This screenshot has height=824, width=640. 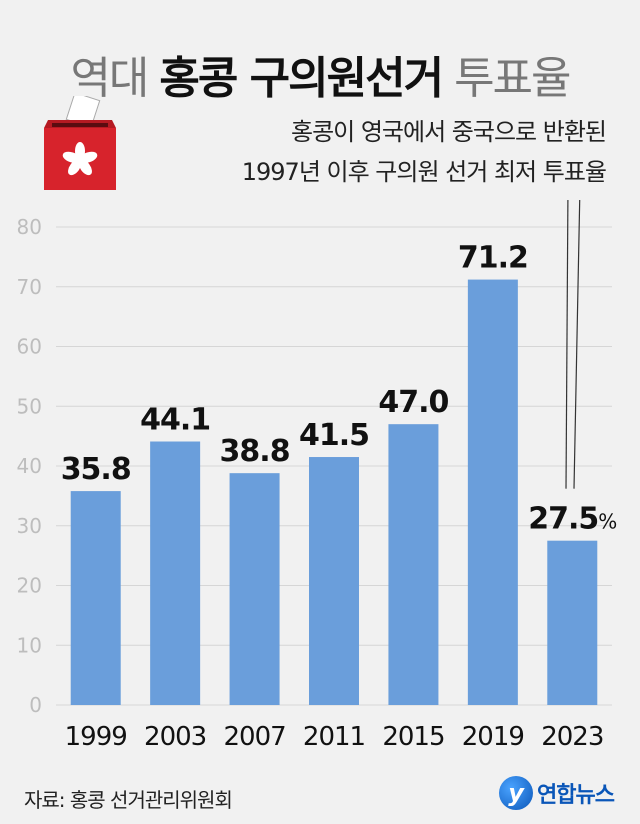 I want to click on annotation-line-1: 홍콩이 영국에서 중국으로 반환된, so click(x=448, y=132).